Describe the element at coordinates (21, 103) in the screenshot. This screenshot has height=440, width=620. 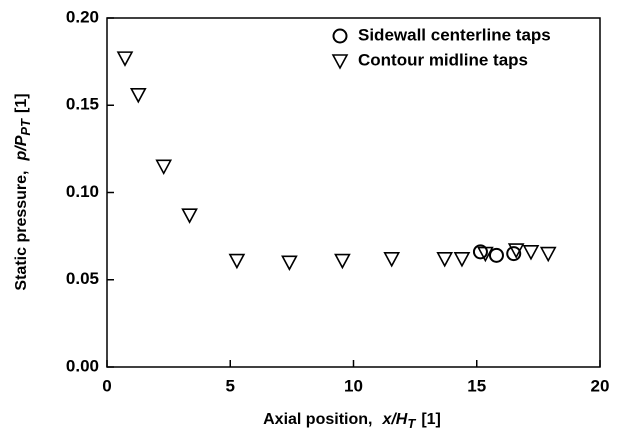
I see `y-label-unit: [1]` at that location.